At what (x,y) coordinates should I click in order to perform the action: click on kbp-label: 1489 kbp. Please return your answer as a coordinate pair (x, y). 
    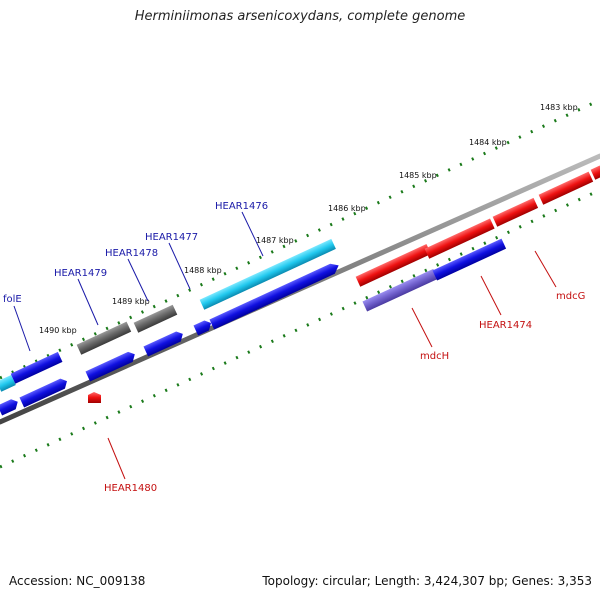
    Looking at the image, I should click on (131, 301).